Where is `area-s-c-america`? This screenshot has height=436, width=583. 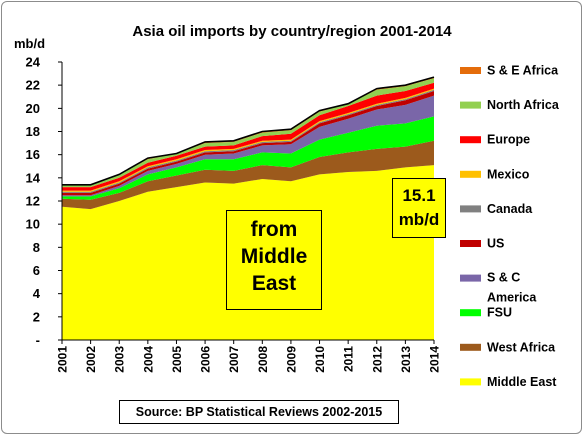
area-s-c-america is located at coordinates (248, 146).